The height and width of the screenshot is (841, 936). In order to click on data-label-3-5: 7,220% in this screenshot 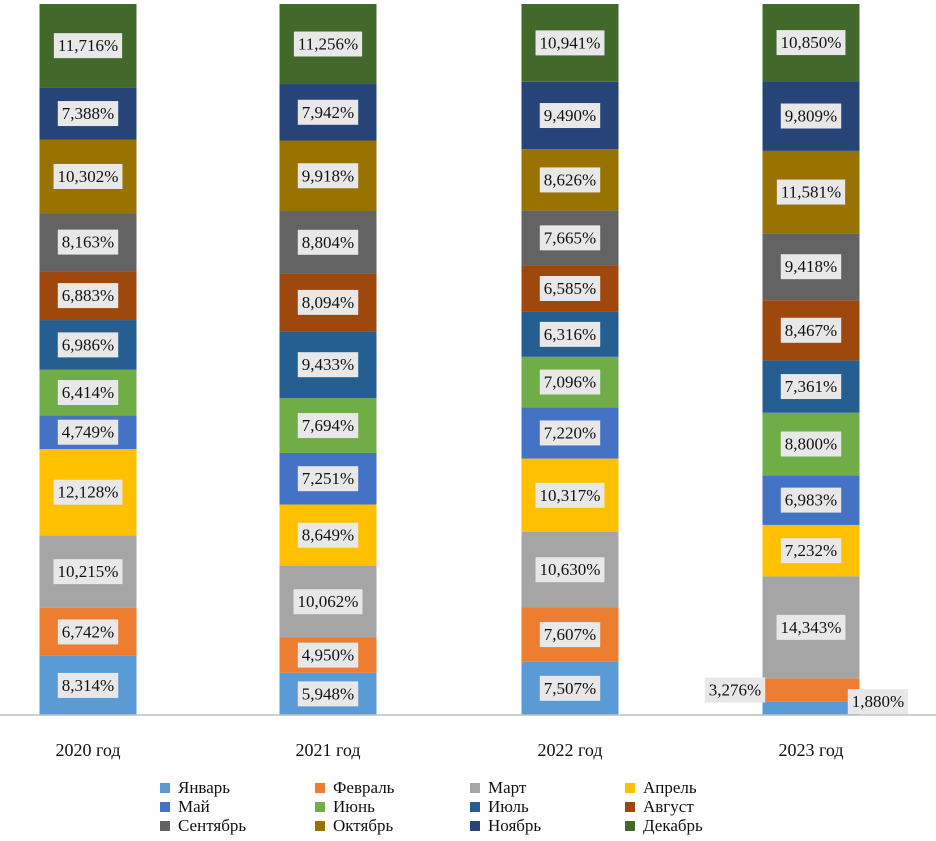, I will do `click(570, 432)`.